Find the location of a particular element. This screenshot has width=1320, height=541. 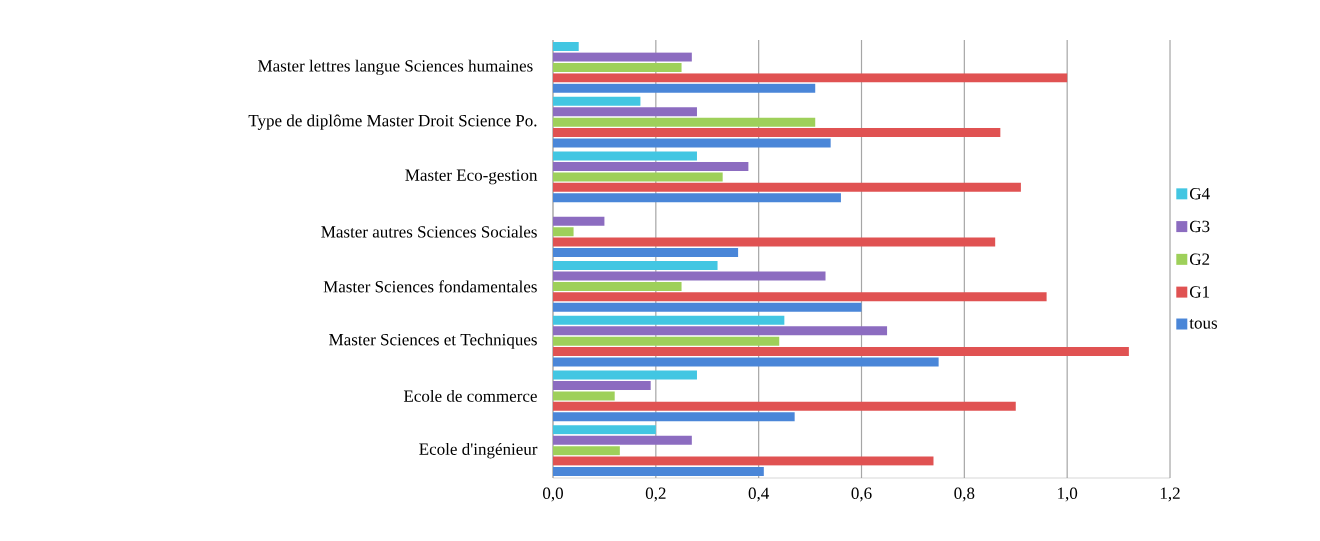

y-tick-label: Master Sciences et Techniques is located at coordinates (433, 341).